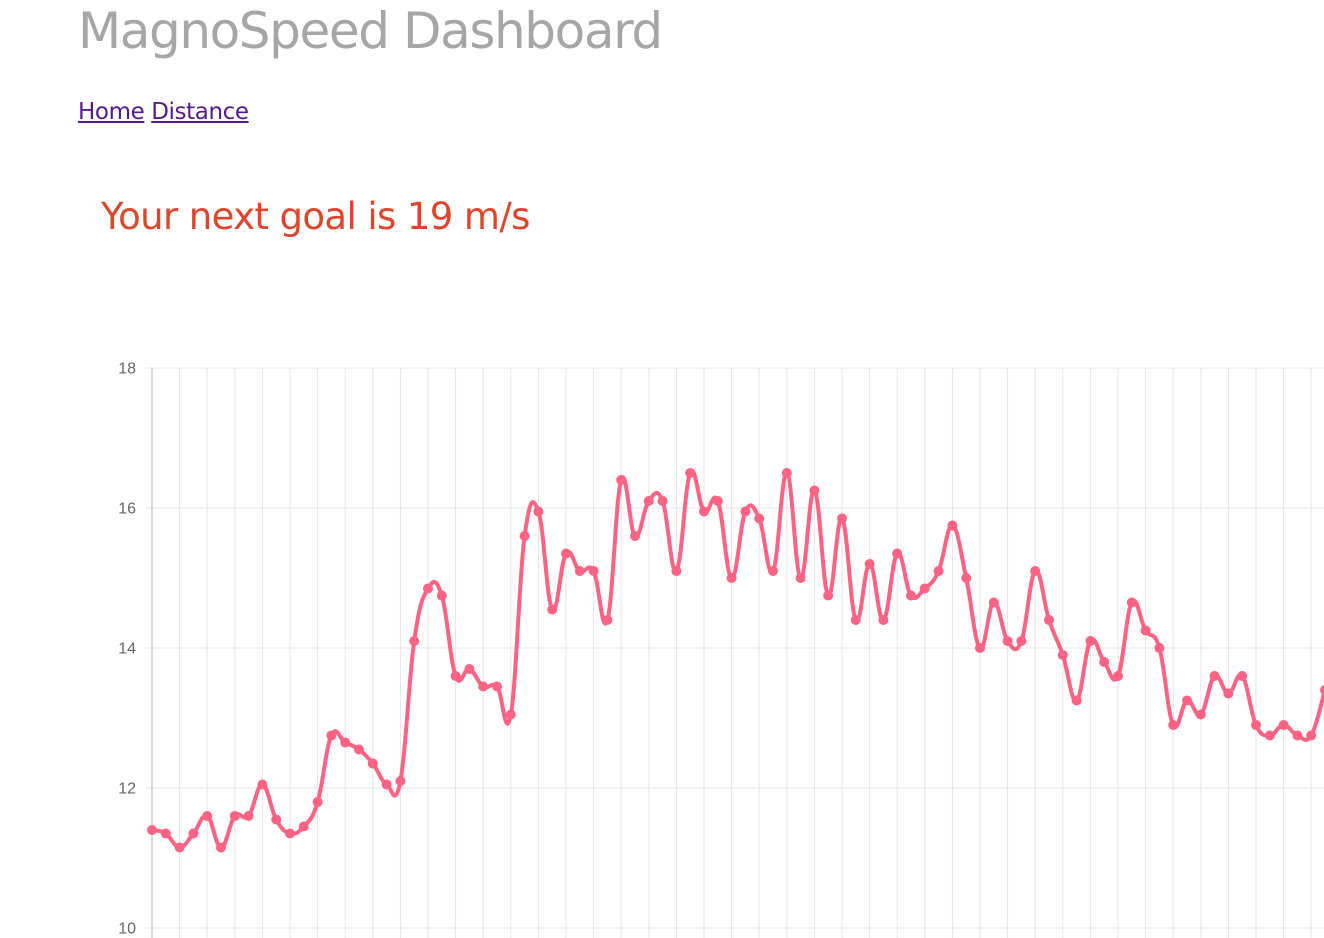 This screenshot has width=1324, height=938. I want to click on goal-heading: Your next goal is 19 m/s, so click(315, 216).